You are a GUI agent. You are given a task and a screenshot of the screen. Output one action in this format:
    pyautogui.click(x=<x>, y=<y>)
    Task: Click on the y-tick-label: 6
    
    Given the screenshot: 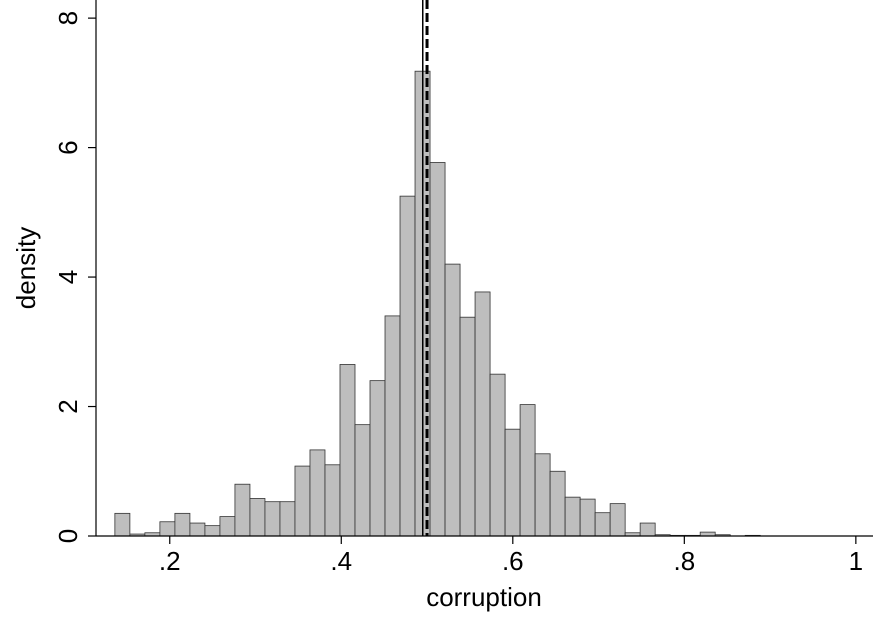 What is the action you would take?
    pyautogui.click(x=68, y=147)
    